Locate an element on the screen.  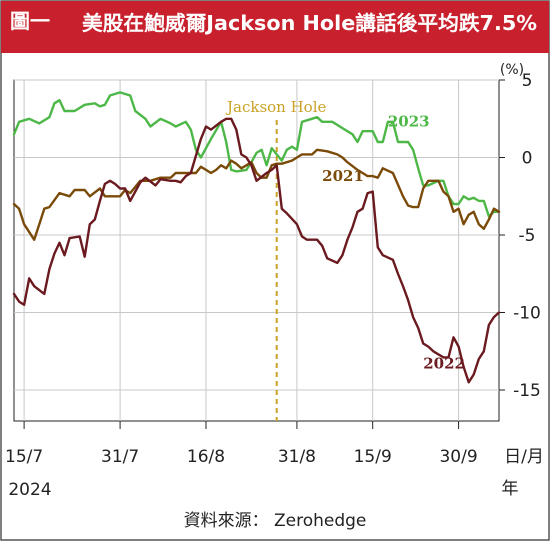
x-tick-label: 15/7 is located at coordinates (24, 457).